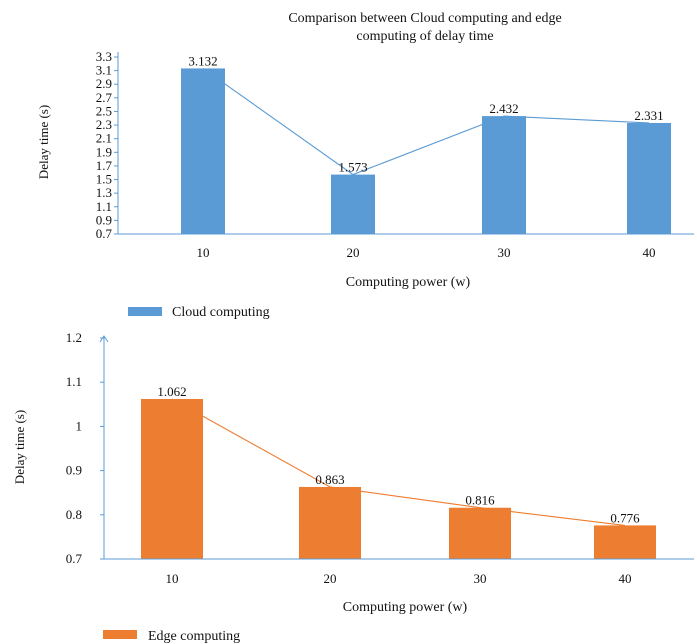 The height and width of the screenshot is (644, 697). I want to click on data-label: 2.331, so click(648, 115).